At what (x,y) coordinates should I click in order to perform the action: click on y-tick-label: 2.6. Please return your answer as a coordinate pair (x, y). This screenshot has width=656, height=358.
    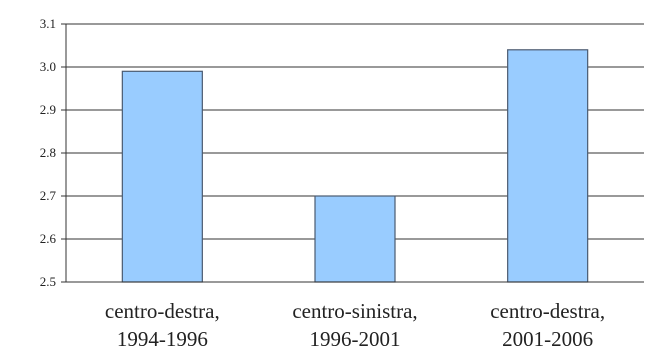
    Looking at the image, I should click on (48, 238).